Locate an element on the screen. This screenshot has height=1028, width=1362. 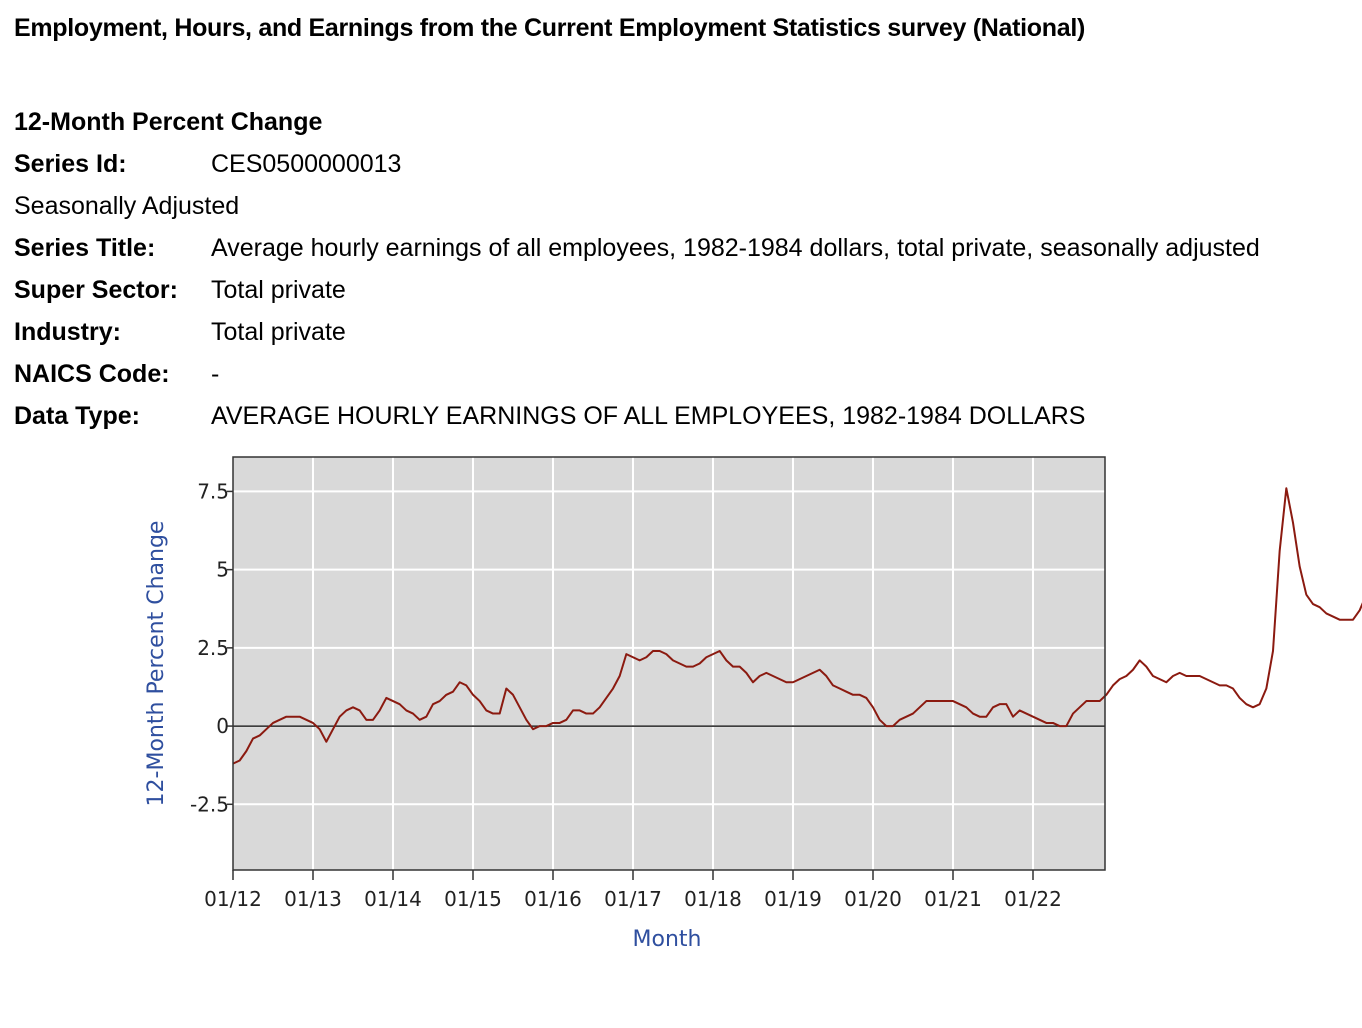
x-tick-label: 01/22 is located at coordinates (1033, 899).